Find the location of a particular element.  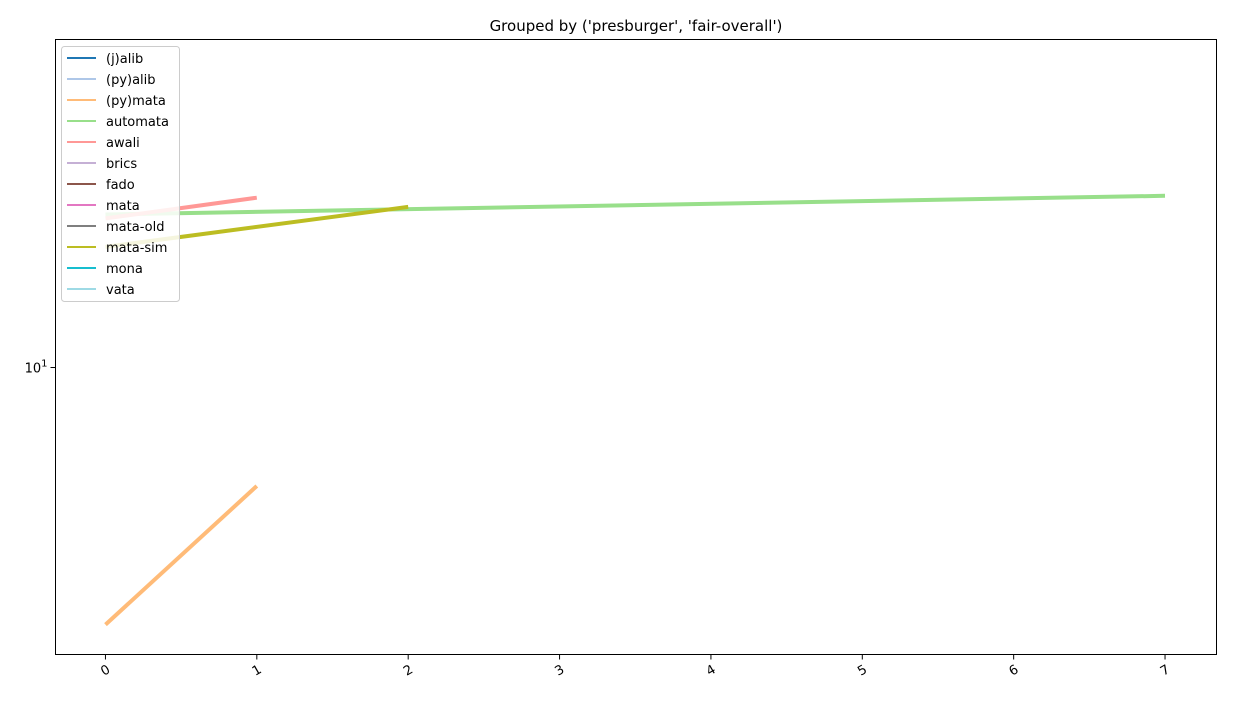

x-tick-label: 5 is located at coordinates (862, 670).